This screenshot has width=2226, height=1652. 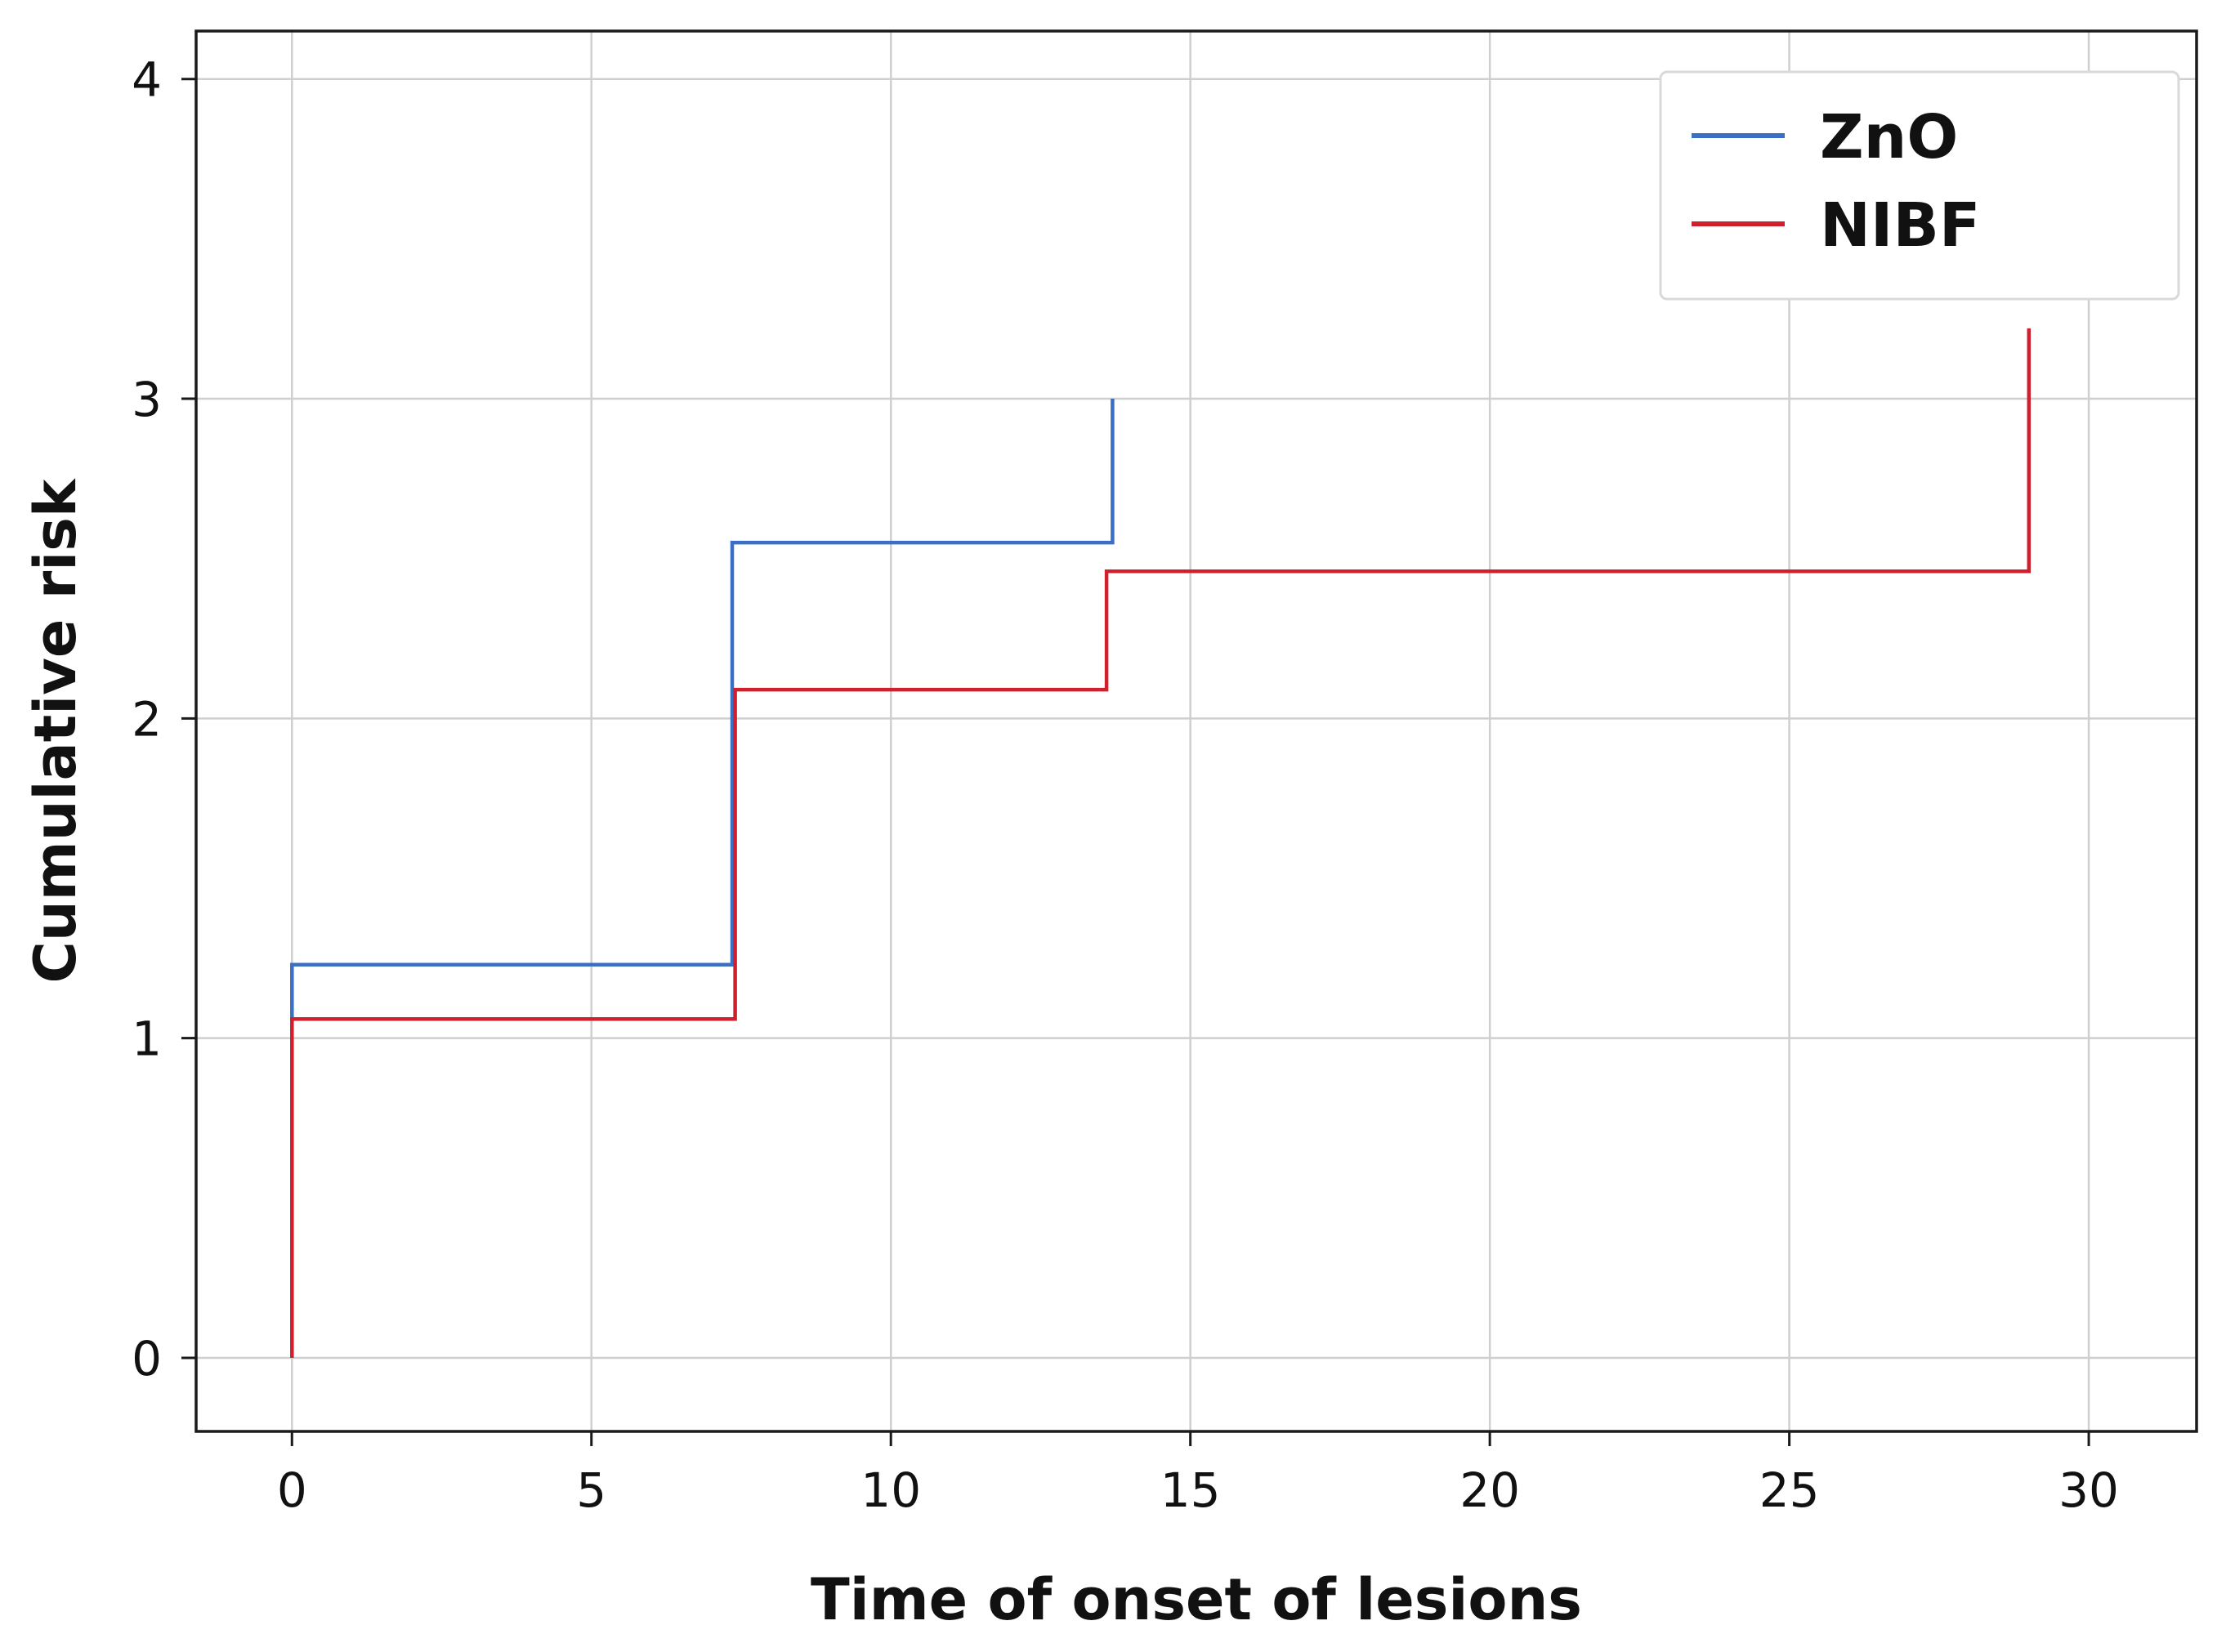 I want to click on x-tick-label: 20, so click(x=1489, y=1490).